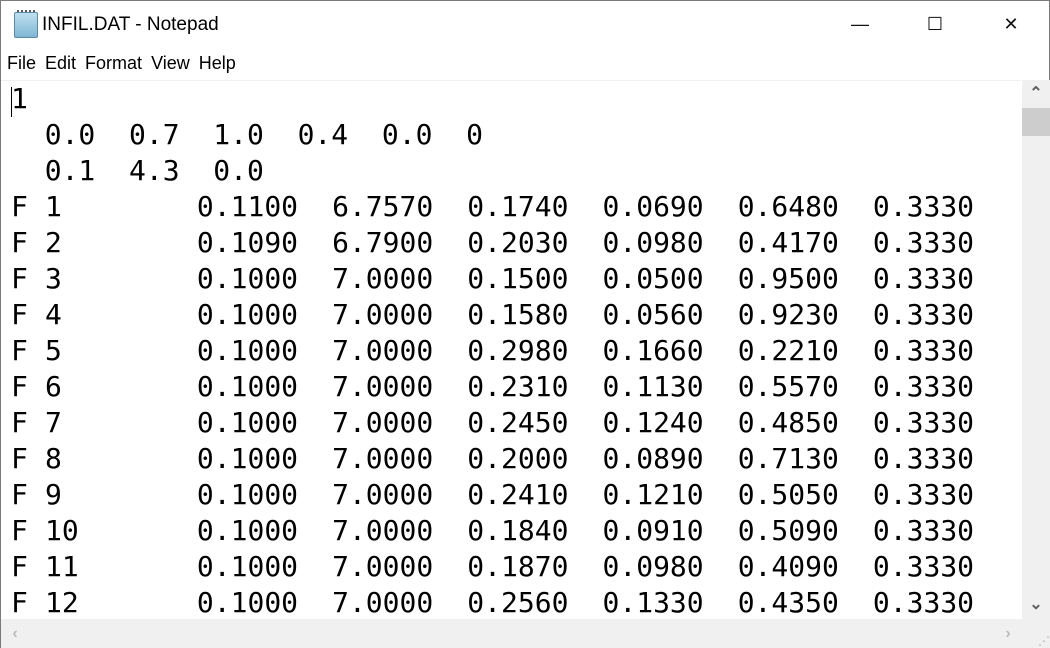 This screenshot has width=1050, height=648. What do you see at coordinates (1036, 93) in the screenshot?
I see `scroll-up-icon: ⌃` at bounding box center [1036, 93].